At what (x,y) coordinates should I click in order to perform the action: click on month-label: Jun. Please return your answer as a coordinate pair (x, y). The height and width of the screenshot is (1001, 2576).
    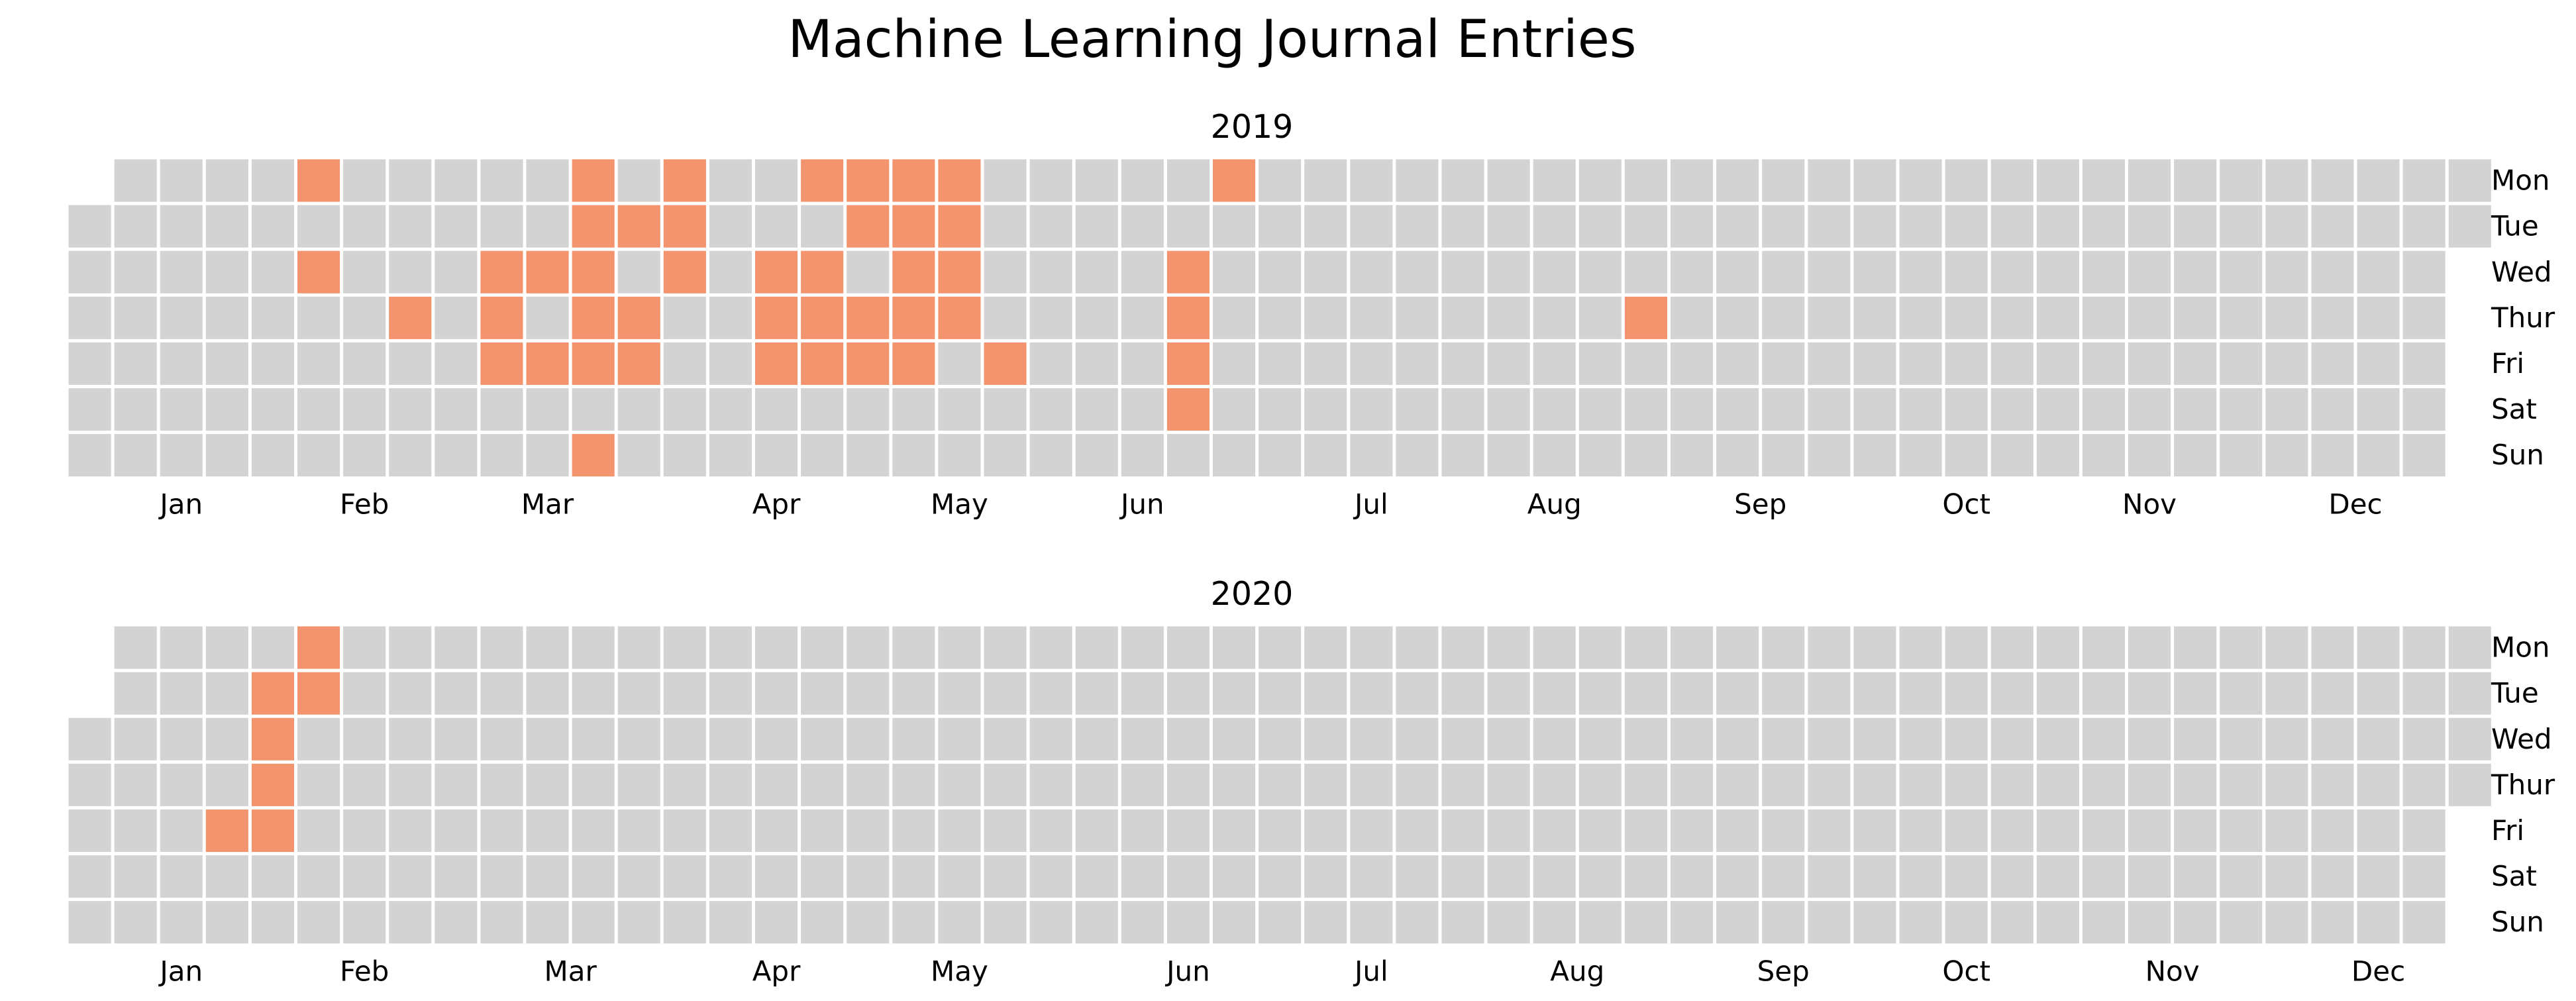
    Looking at the image, I should click on (1141, 505).